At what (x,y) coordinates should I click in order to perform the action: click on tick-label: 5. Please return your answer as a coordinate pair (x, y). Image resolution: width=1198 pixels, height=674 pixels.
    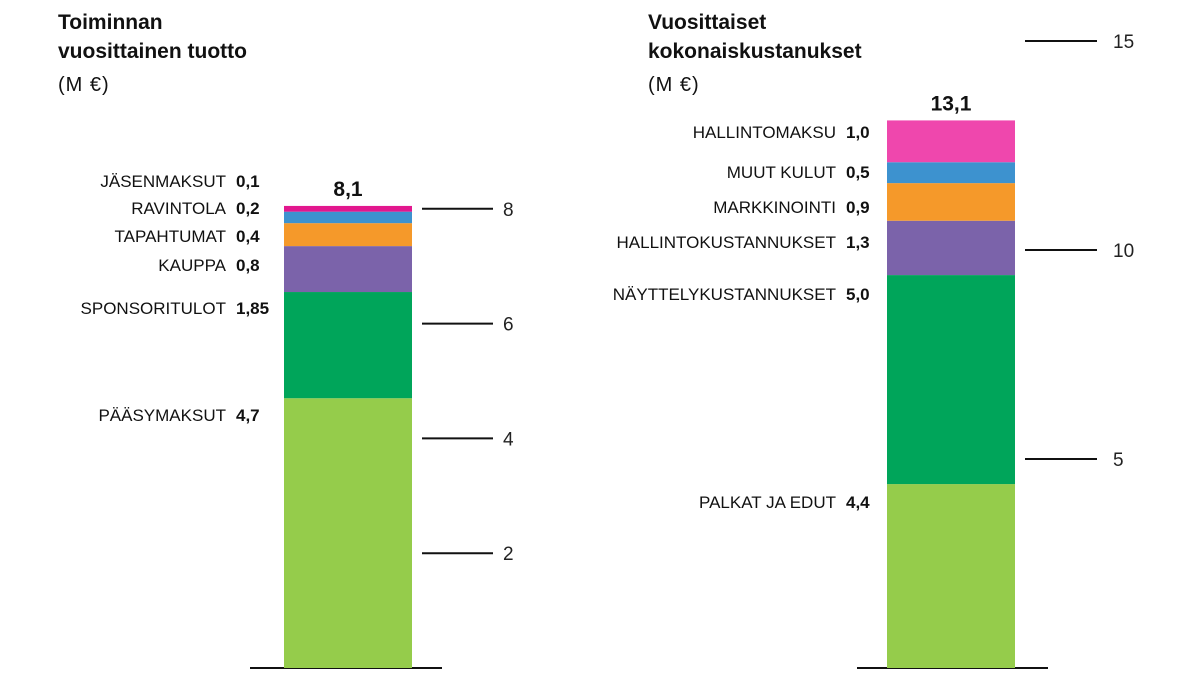
    Looking at the image, I should click on (1118, 460).